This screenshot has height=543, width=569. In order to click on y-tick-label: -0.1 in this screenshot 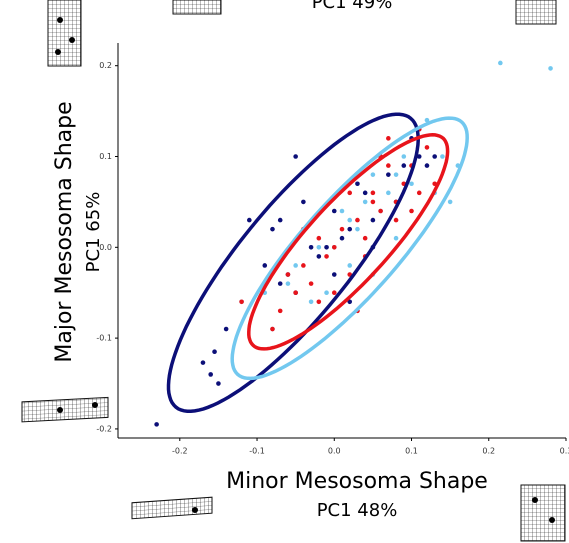, I will do `click(104, 338)`.